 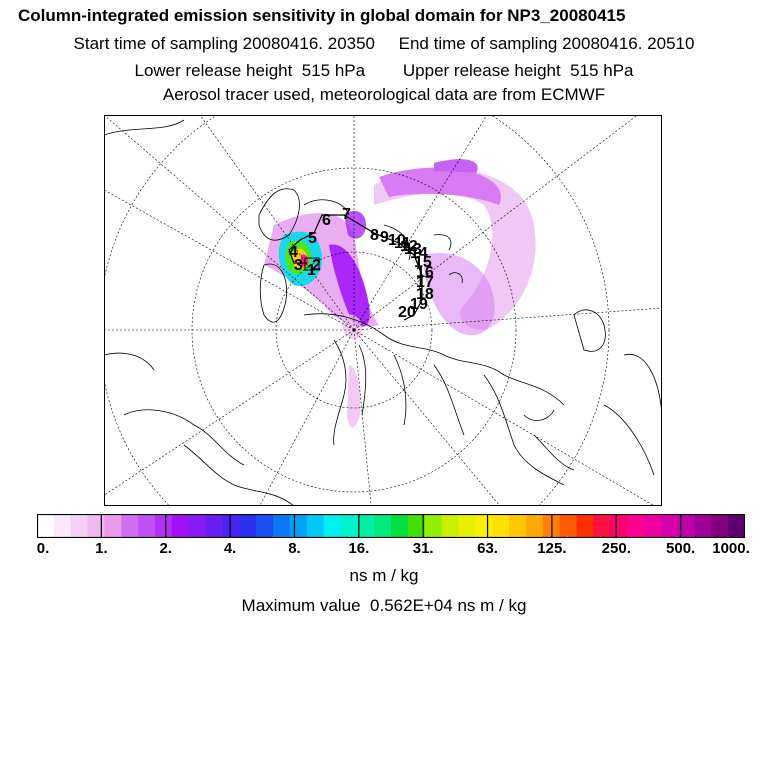 What do you see at coordinates (312, 238) in the screenshot?
I see `track-label: 5` at bounding box center [312, 238].